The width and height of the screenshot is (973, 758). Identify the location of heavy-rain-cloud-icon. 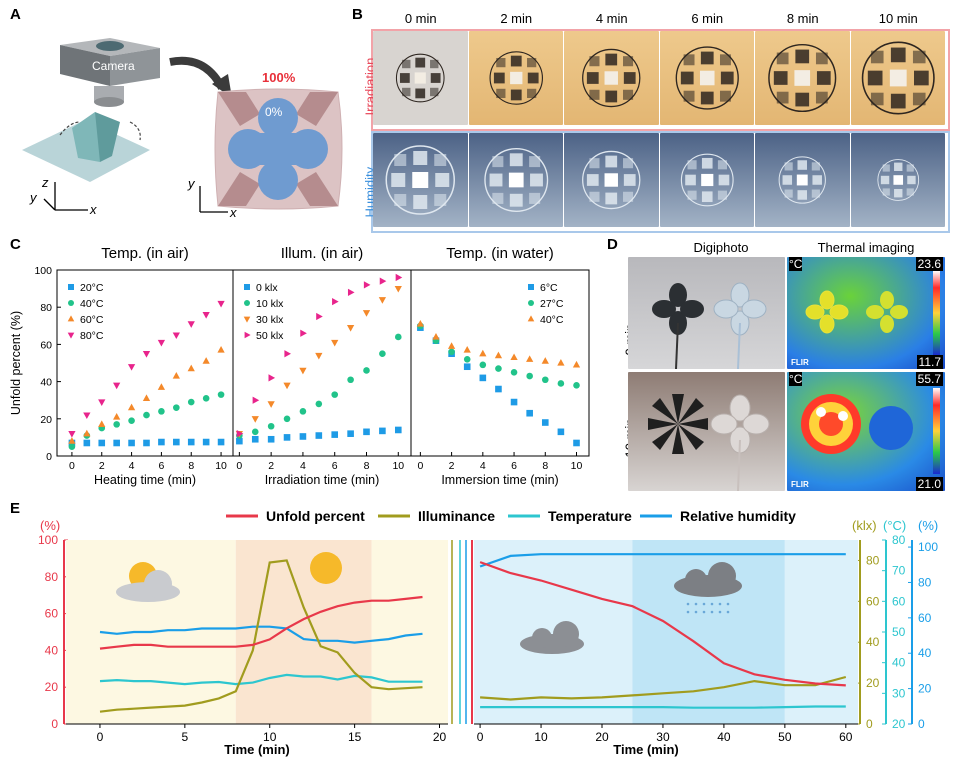
(708, 579).